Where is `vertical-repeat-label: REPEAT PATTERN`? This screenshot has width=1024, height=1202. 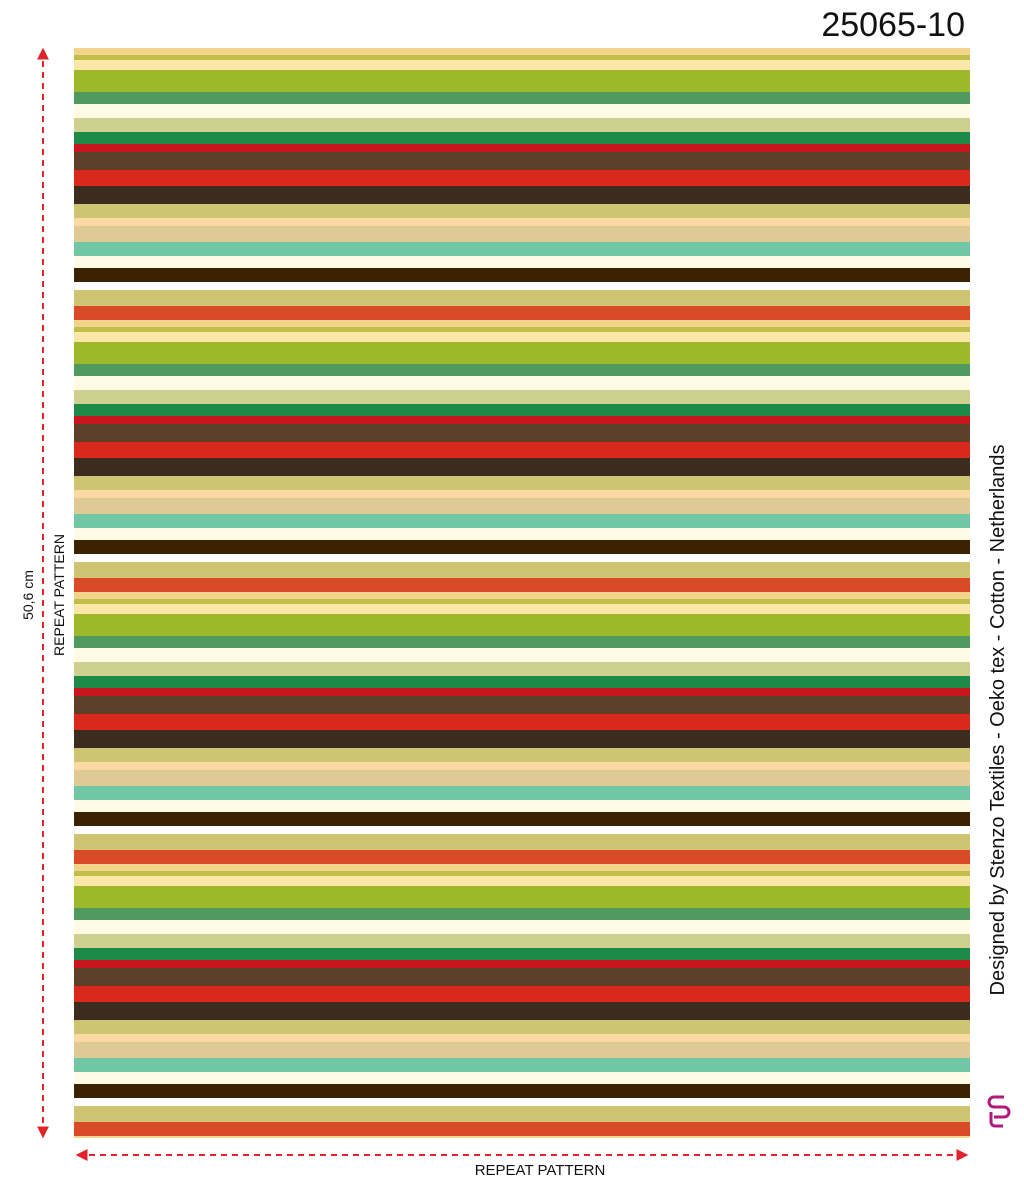 vertical-repeat-label: REPEAT PATTERN is located at coordinates (59, 595).